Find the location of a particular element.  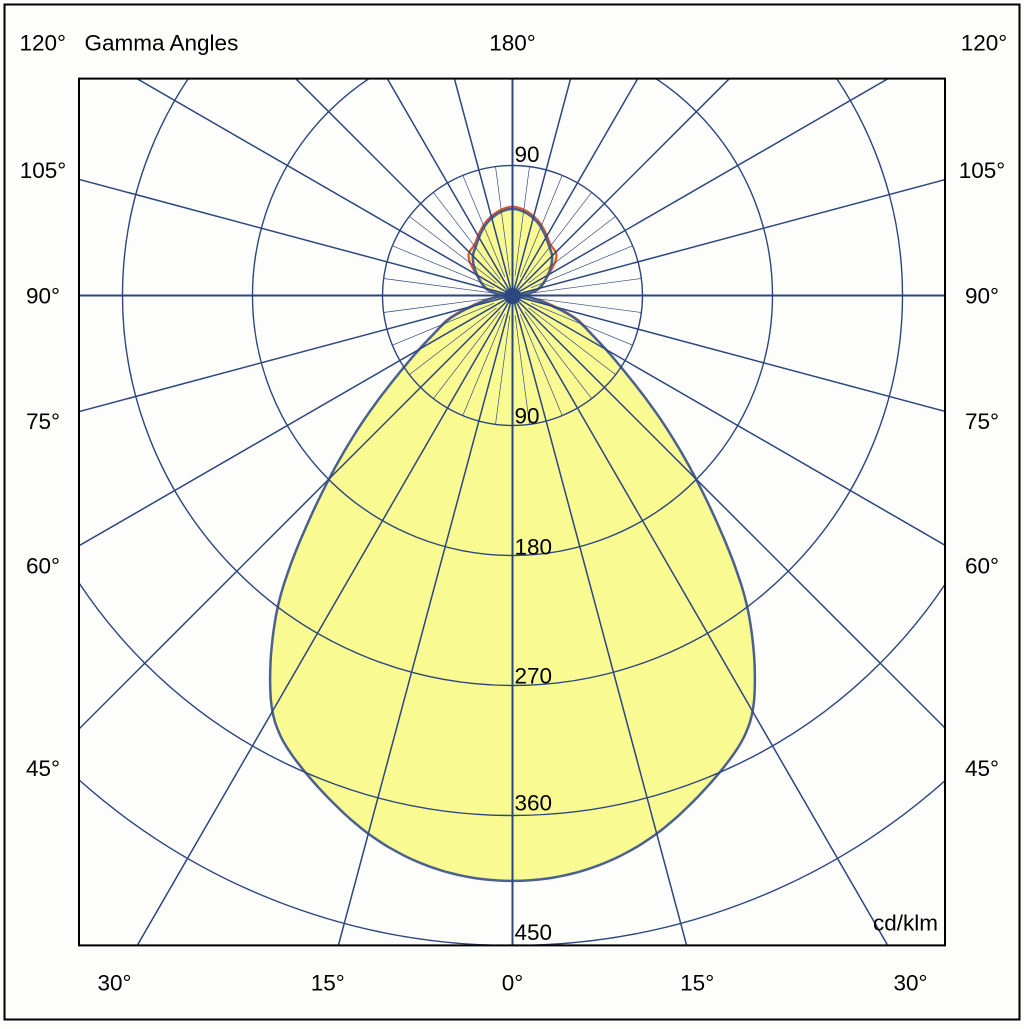

svg-text: Gamma Angles is located at coordinates (162, 43).